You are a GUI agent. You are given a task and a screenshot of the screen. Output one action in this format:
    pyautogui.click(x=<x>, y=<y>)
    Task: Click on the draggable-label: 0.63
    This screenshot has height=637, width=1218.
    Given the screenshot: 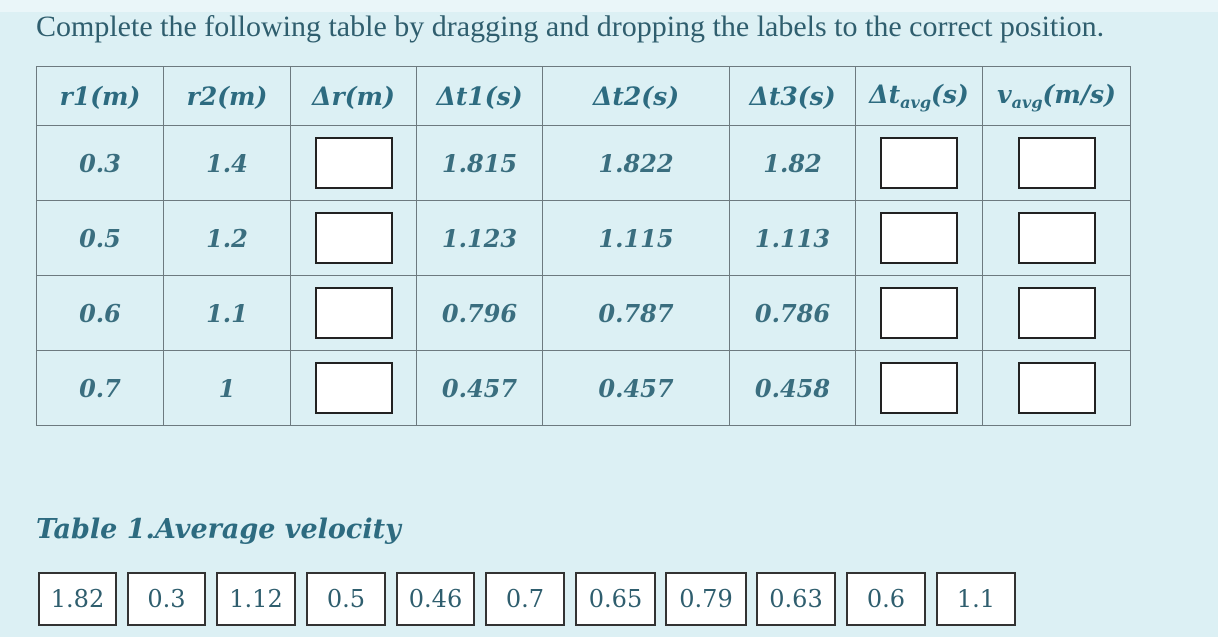 What is the action you would take?
    pyautogui.click(x=796, y=599)
    